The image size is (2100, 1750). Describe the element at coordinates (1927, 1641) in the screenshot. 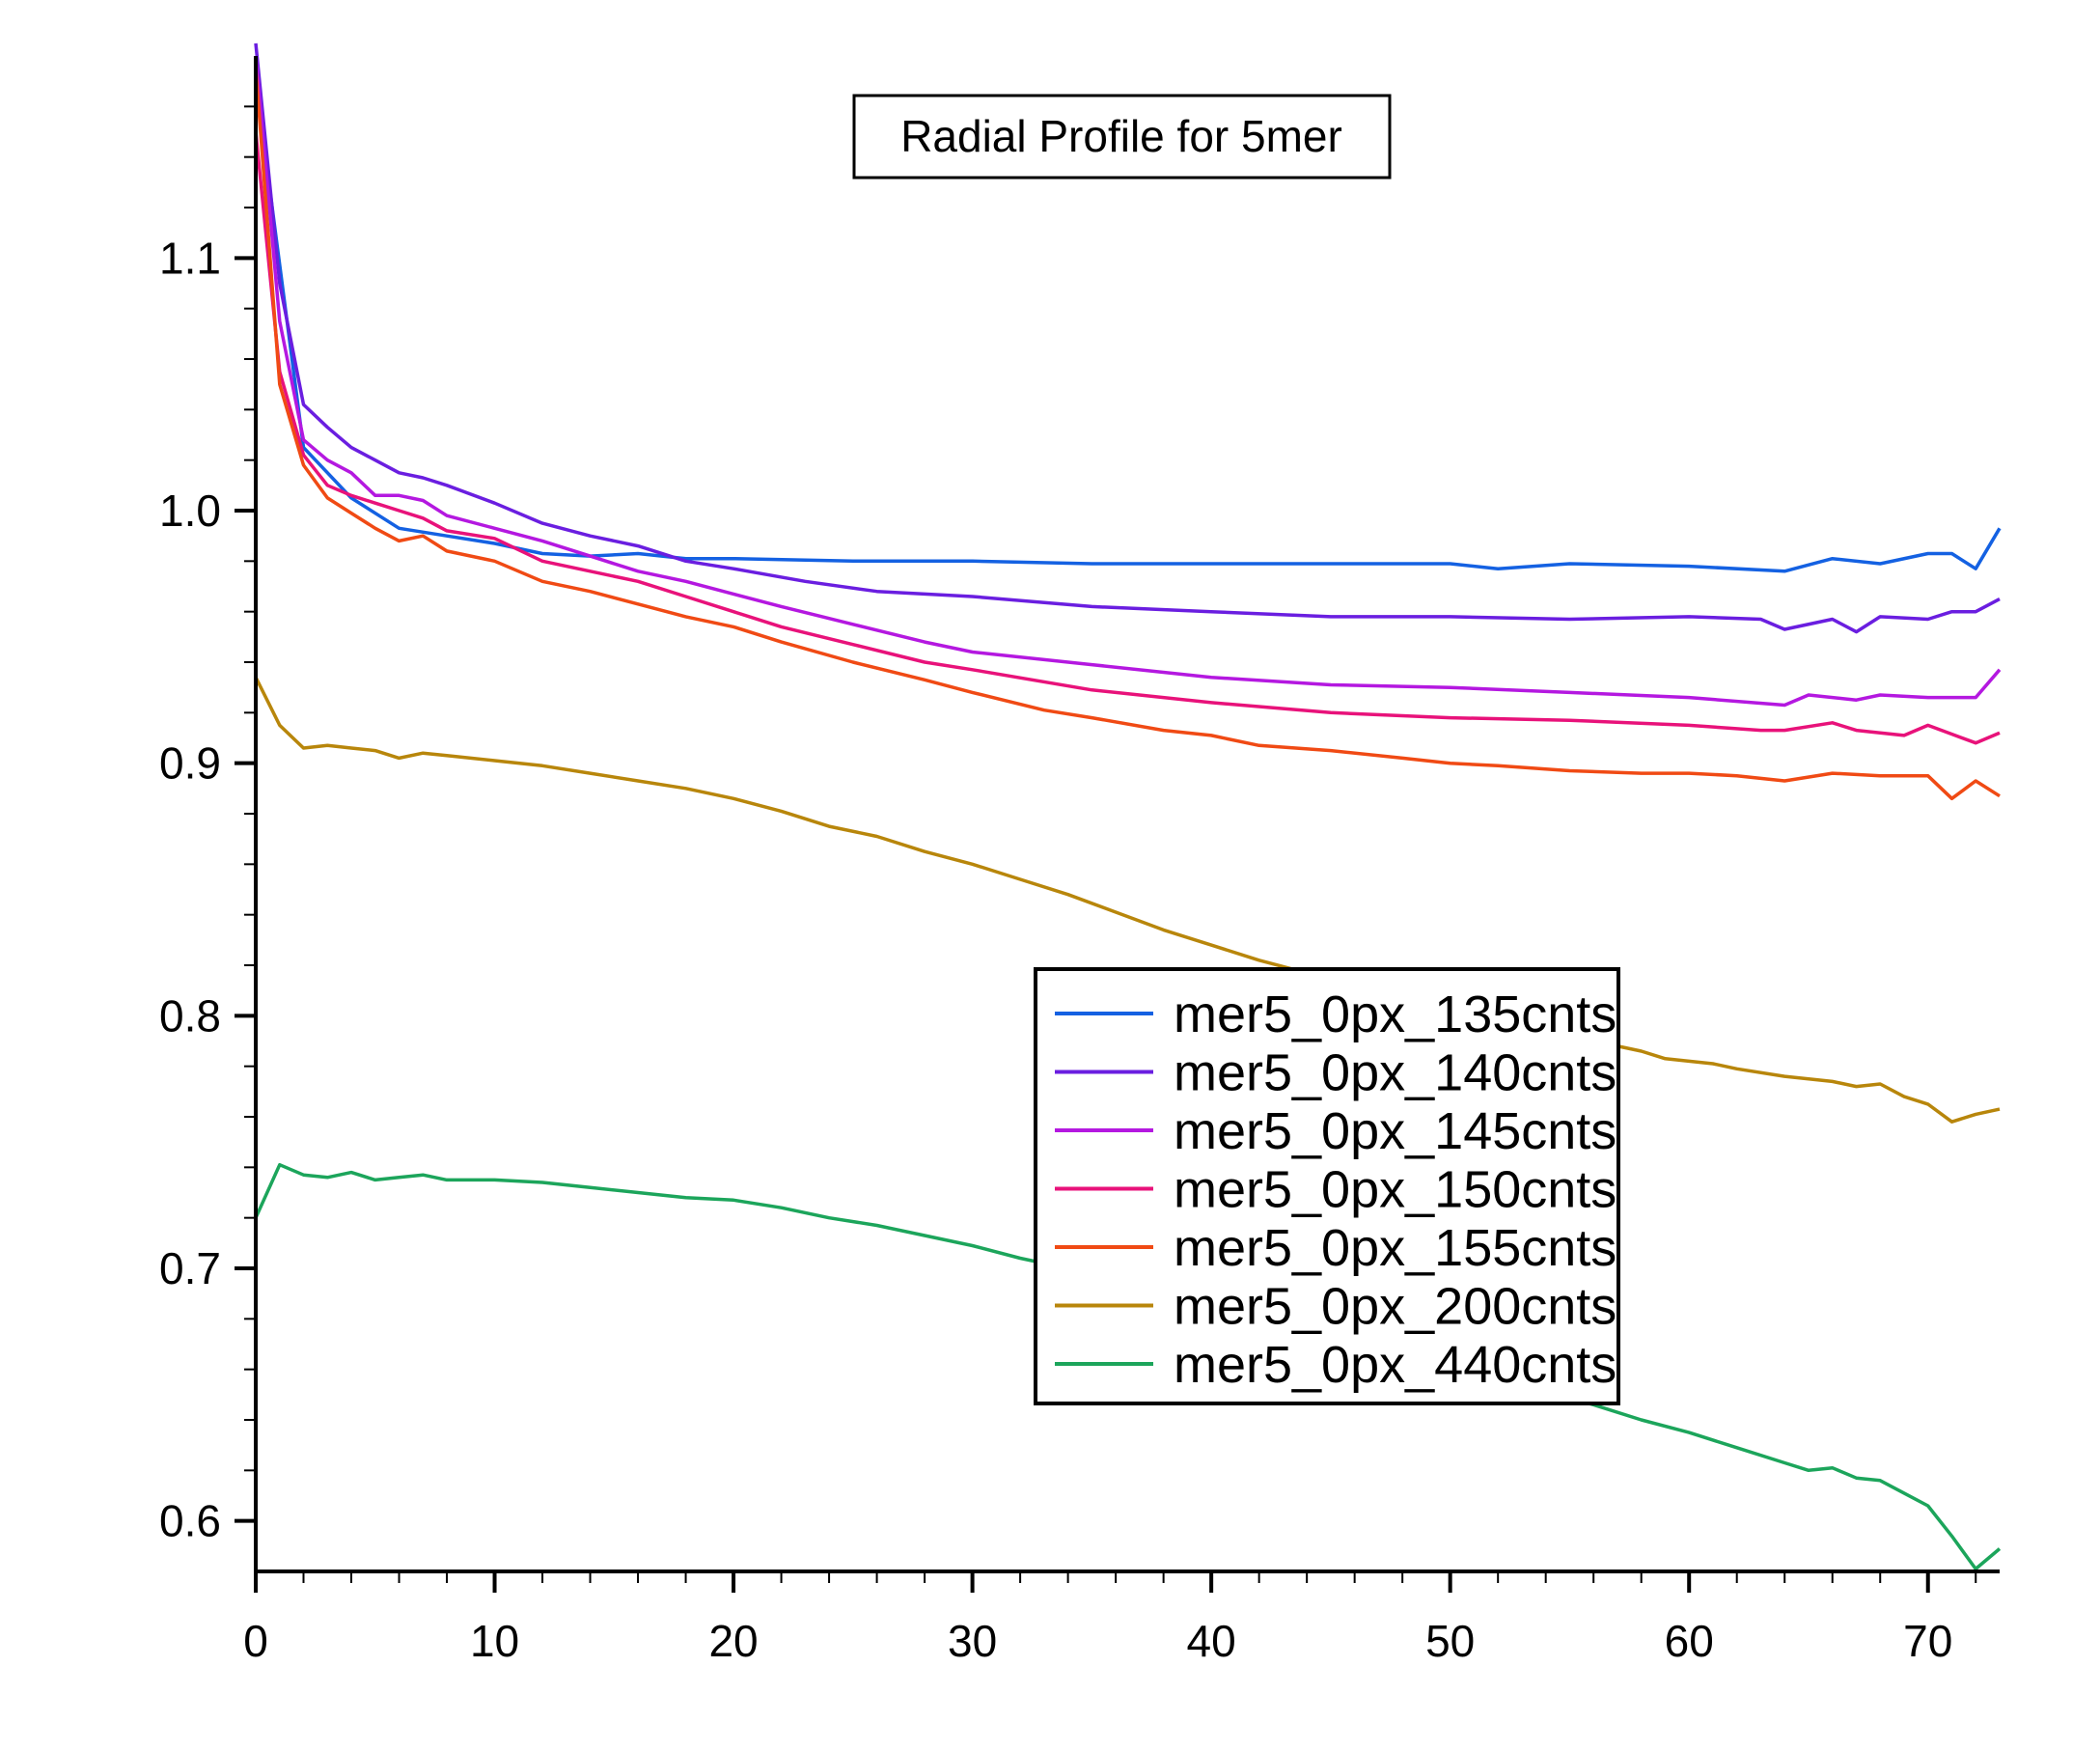

I see `x-tick-label: 70` at that location.